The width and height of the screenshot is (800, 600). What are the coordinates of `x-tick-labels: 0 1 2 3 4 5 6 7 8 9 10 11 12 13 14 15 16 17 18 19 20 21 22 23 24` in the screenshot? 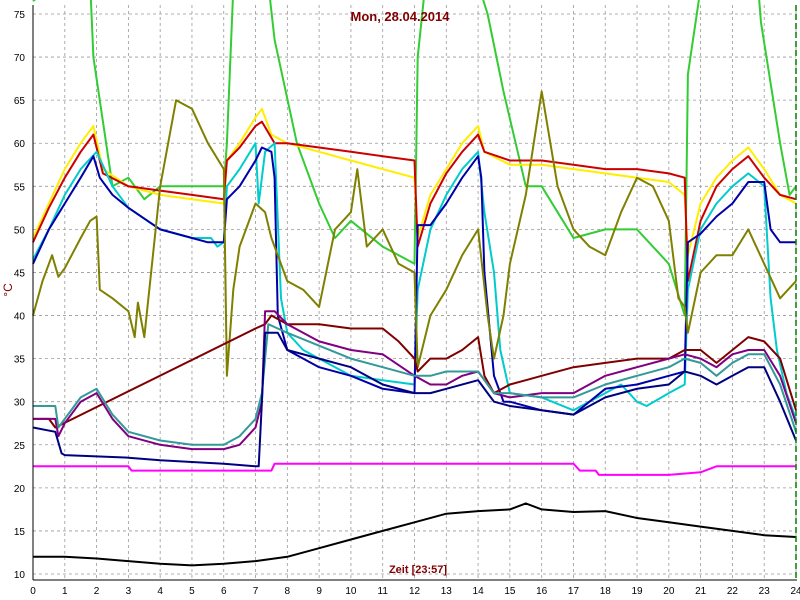 It's located at (415, 591).